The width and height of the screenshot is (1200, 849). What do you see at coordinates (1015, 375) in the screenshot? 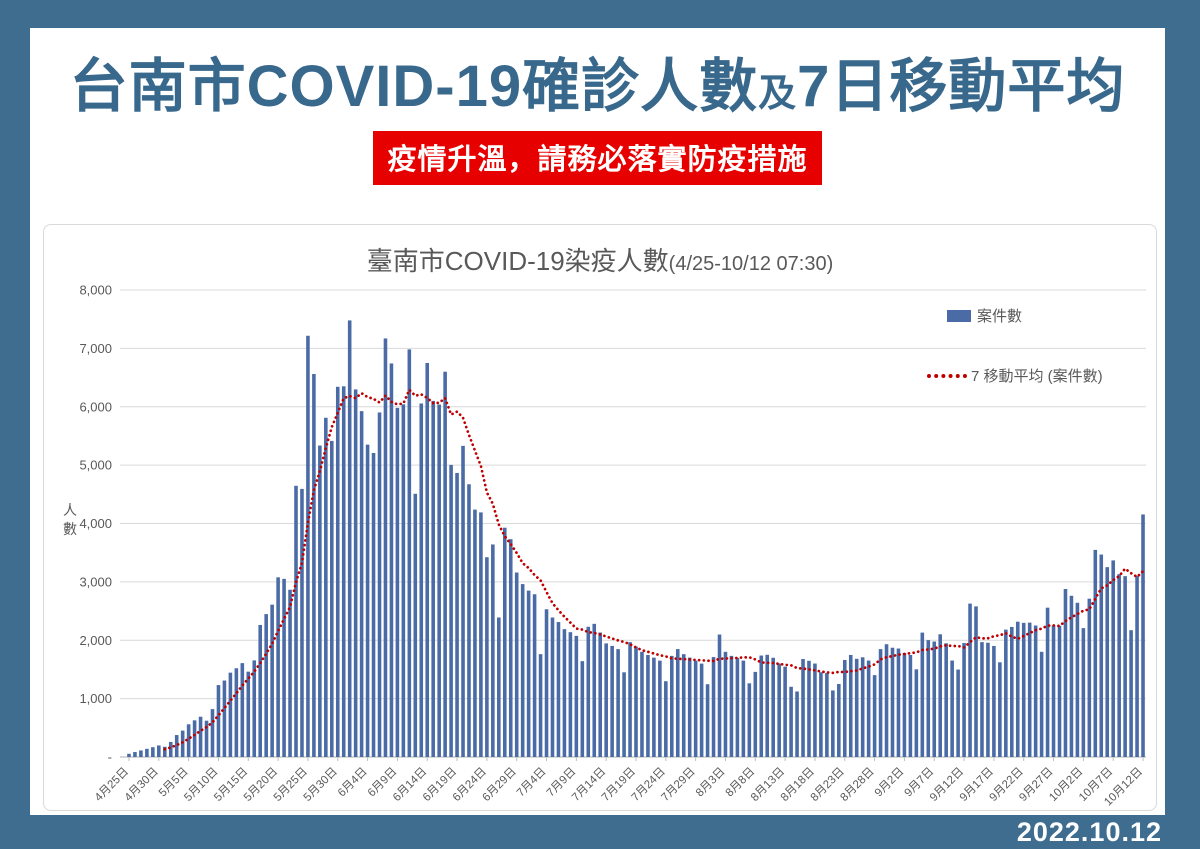
I see `legend-item-moving-average: 7 移動平均 (案件數)` at bounding box center [1015, 375].